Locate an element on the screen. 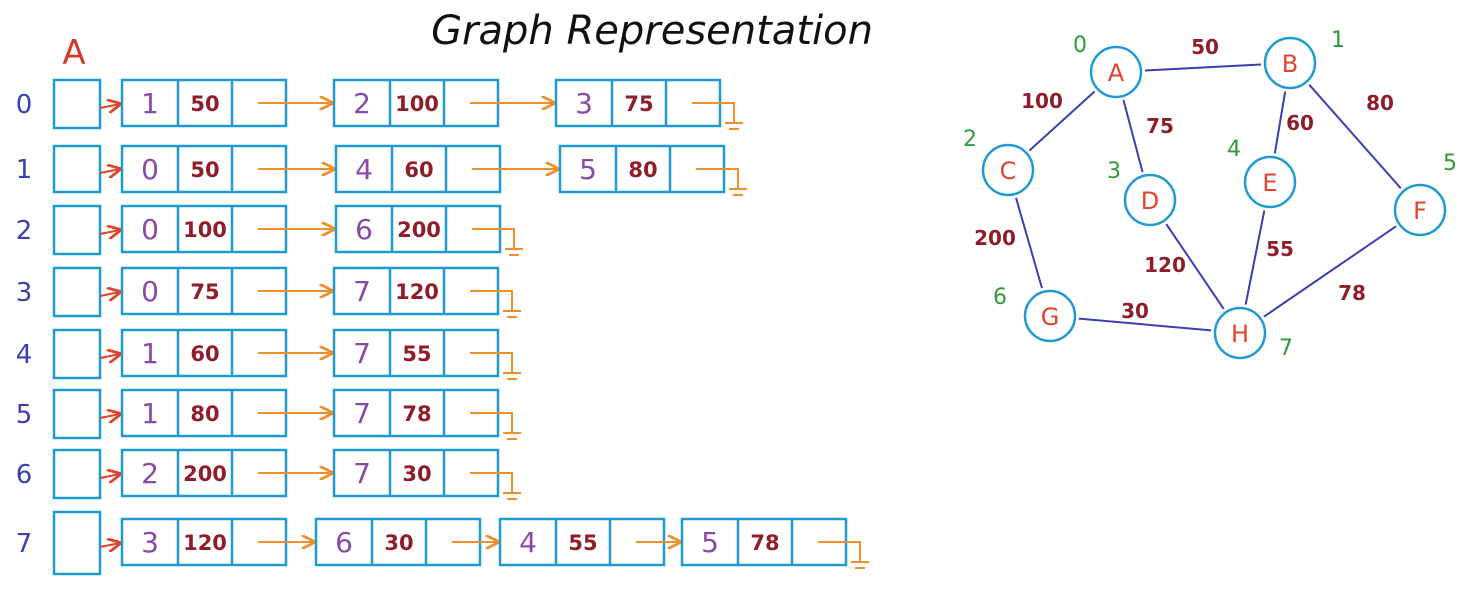 The width and height of the screenshot is (1465, 616). edge-weight: 78 is located at coordinates (1352, 293).